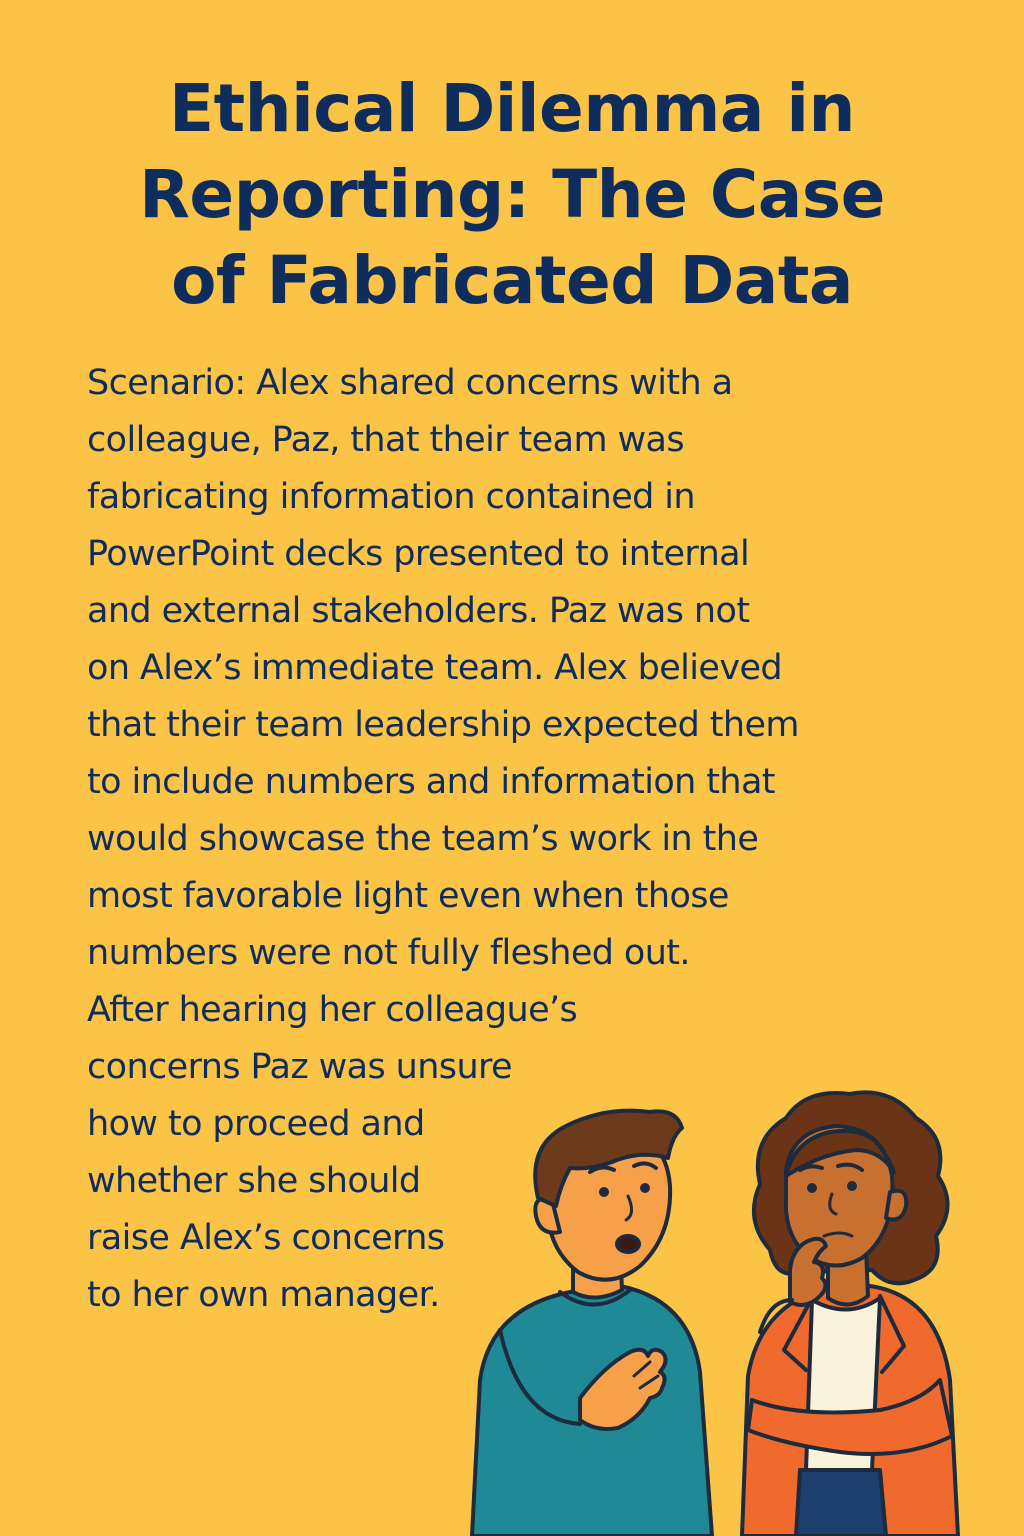 Image resolution: width=1024 pixels, height=1536 pixels. I want to click on woman-crossed-arm, so click(850, 1417).